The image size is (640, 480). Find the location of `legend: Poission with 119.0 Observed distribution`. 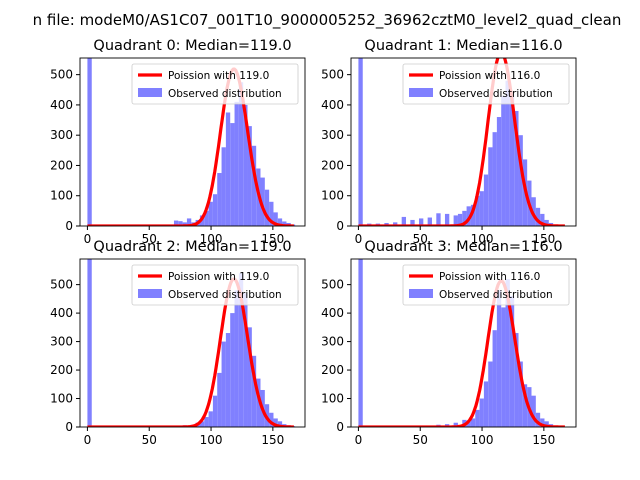

legend: Poission with 119.0 Observed distribution is located at coordinates (215, 84).